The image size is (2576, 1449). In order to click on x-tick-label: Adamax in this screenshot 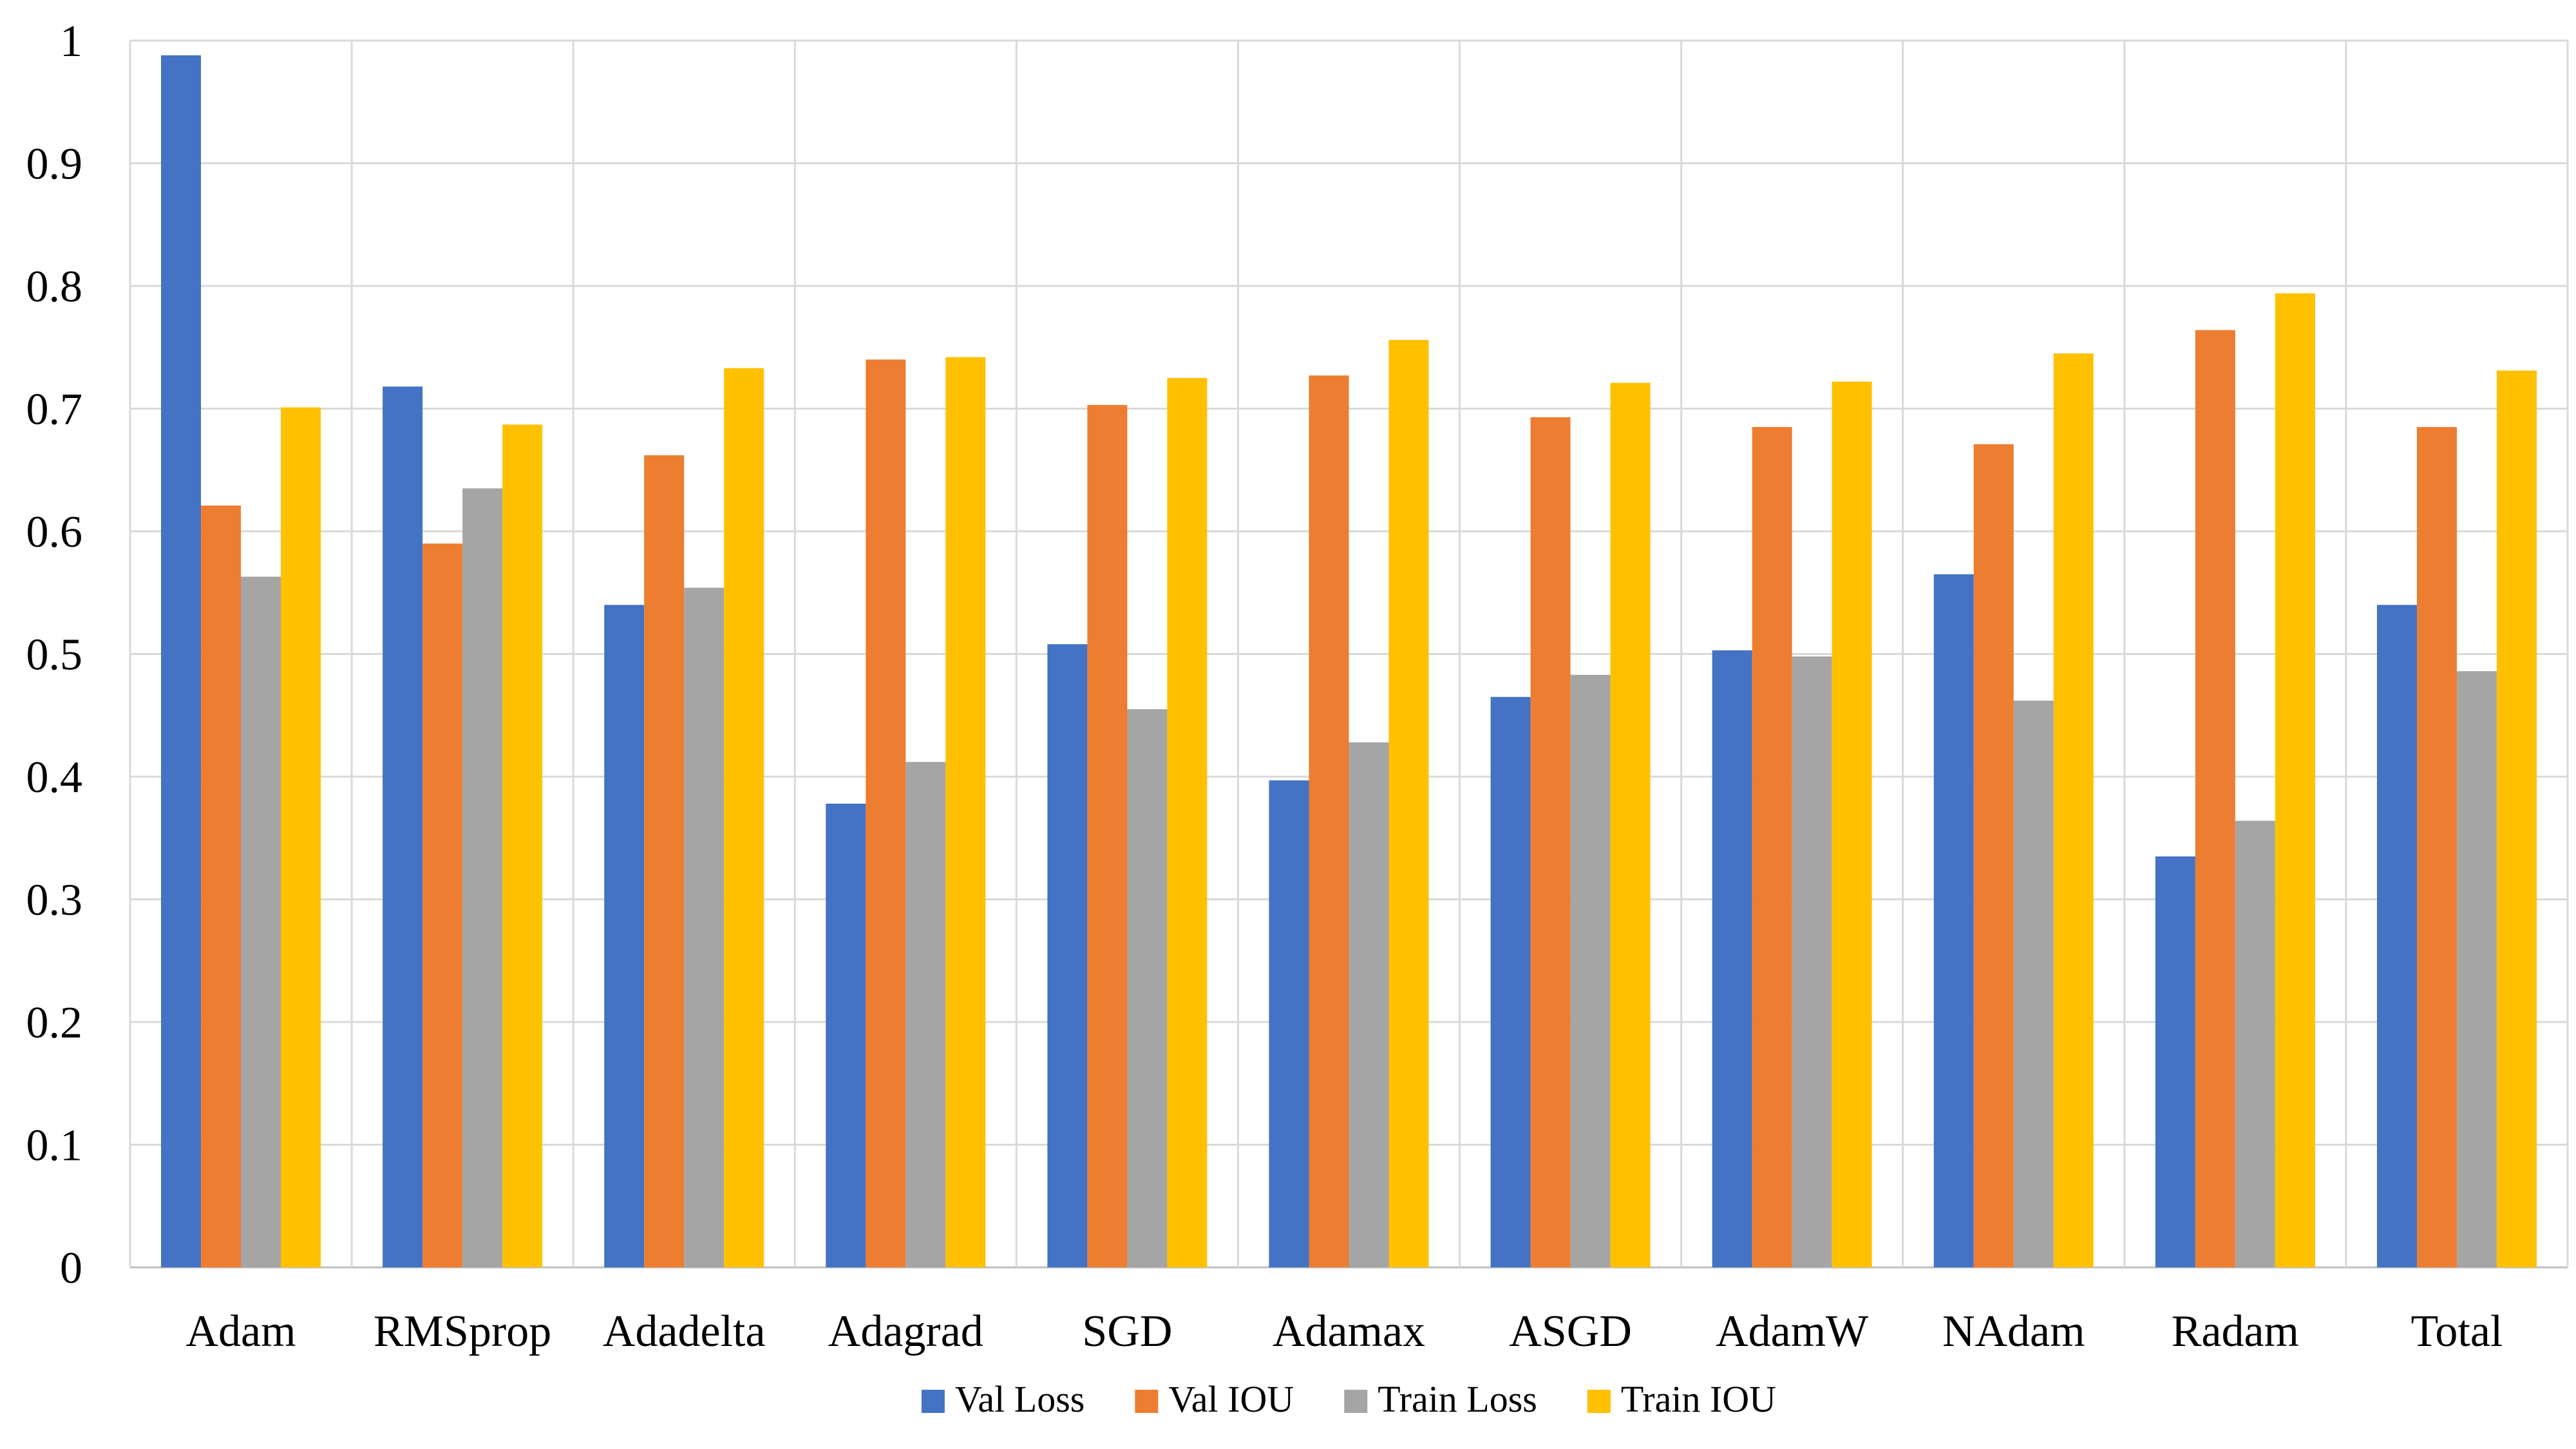, I will do `click(1349, 1331)`.